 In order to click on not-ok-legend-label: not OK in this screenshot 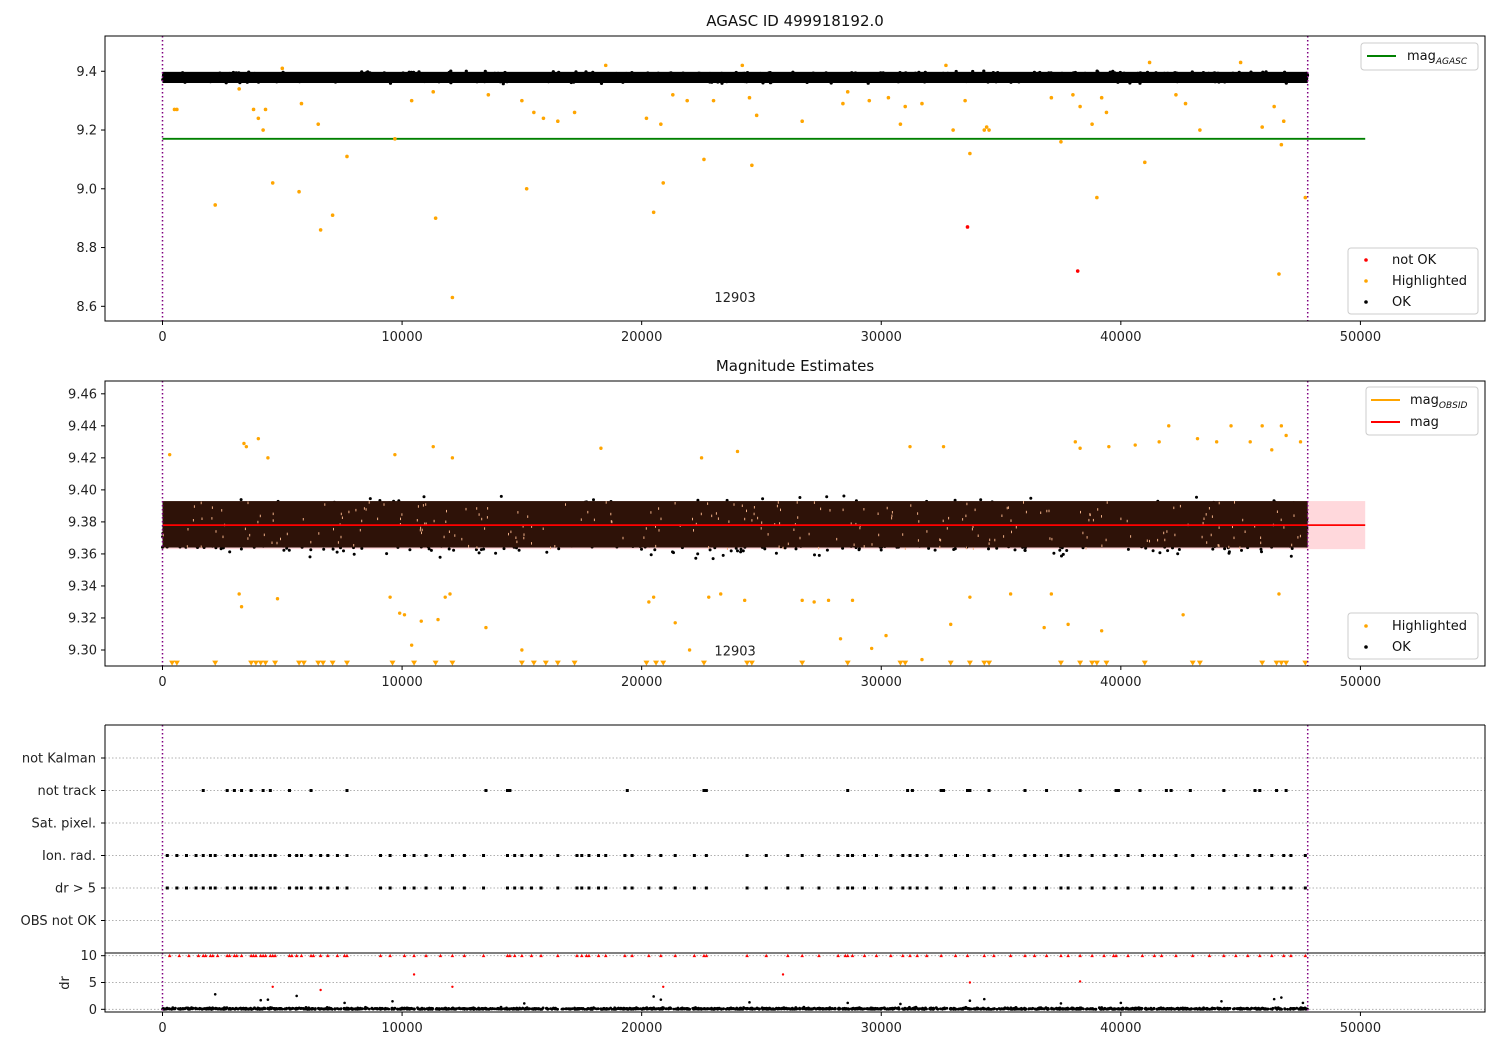, I will do `click(1414, 260)`.